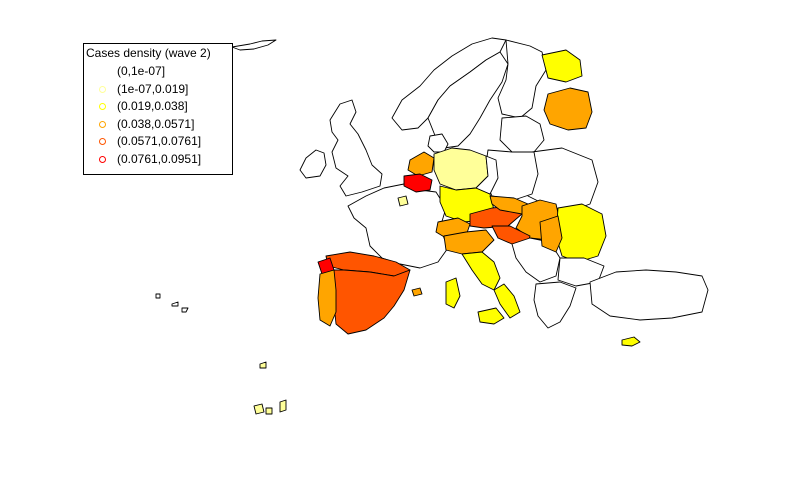 This screenshot has height=500, width=785. I want to click on region-greece, so click(555, 305).